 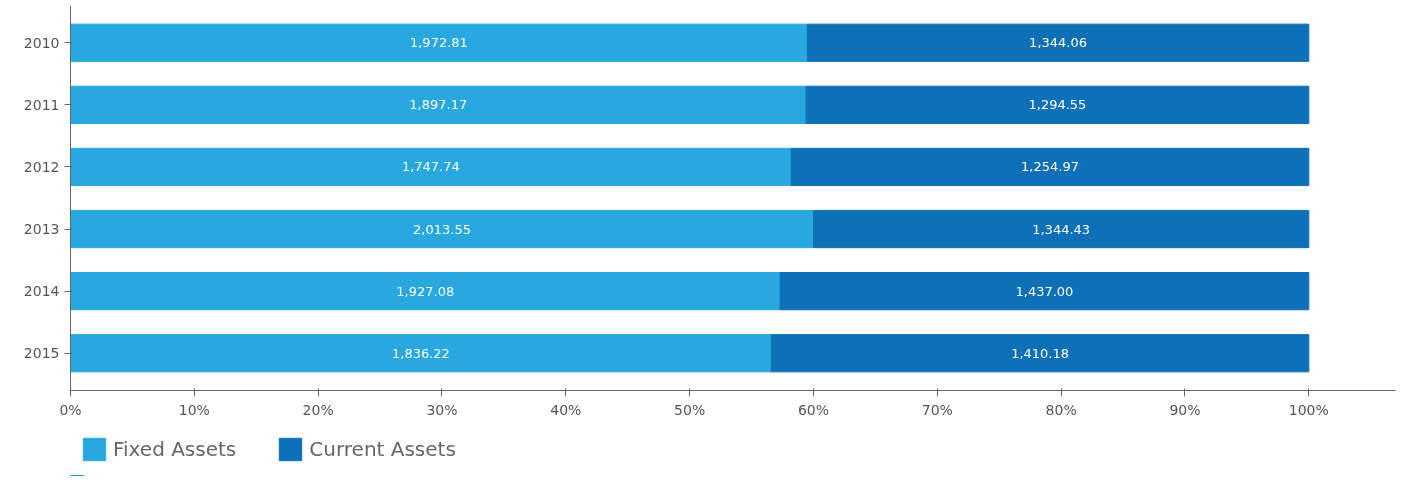 I want to click on annotation: 1,927.08, so click(x=425, y=291).